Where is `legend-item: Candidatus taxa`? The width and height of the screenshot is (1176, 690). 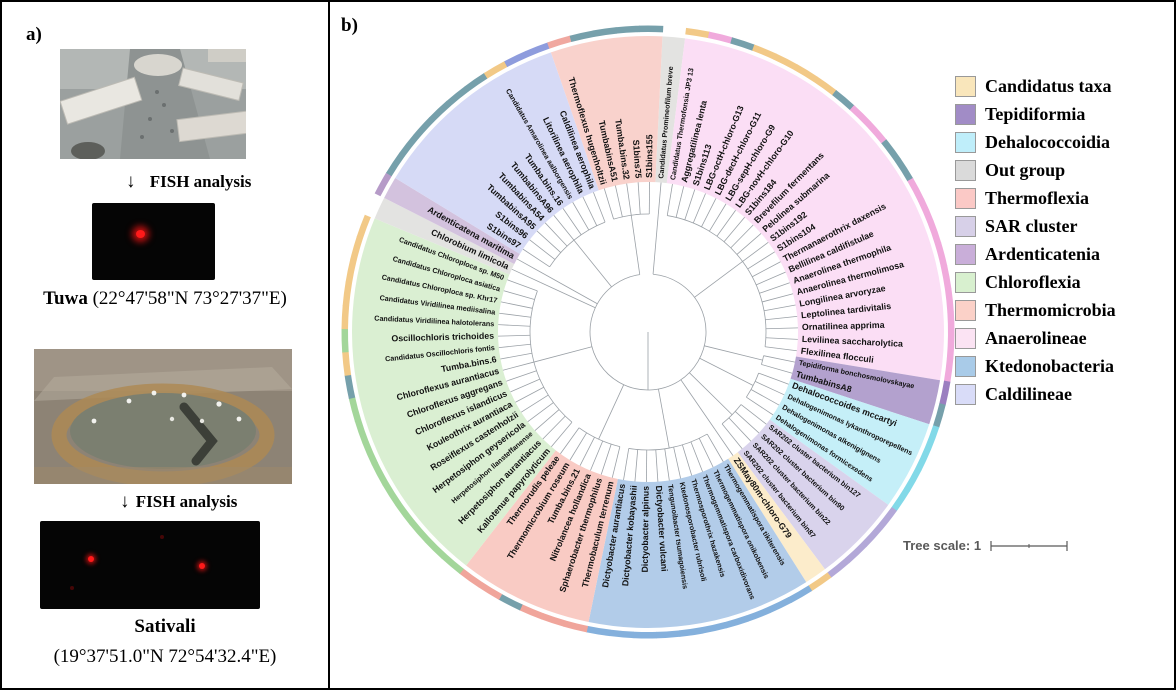 legend-item: Candidatus taxa is located at coordinates (1035, 86).